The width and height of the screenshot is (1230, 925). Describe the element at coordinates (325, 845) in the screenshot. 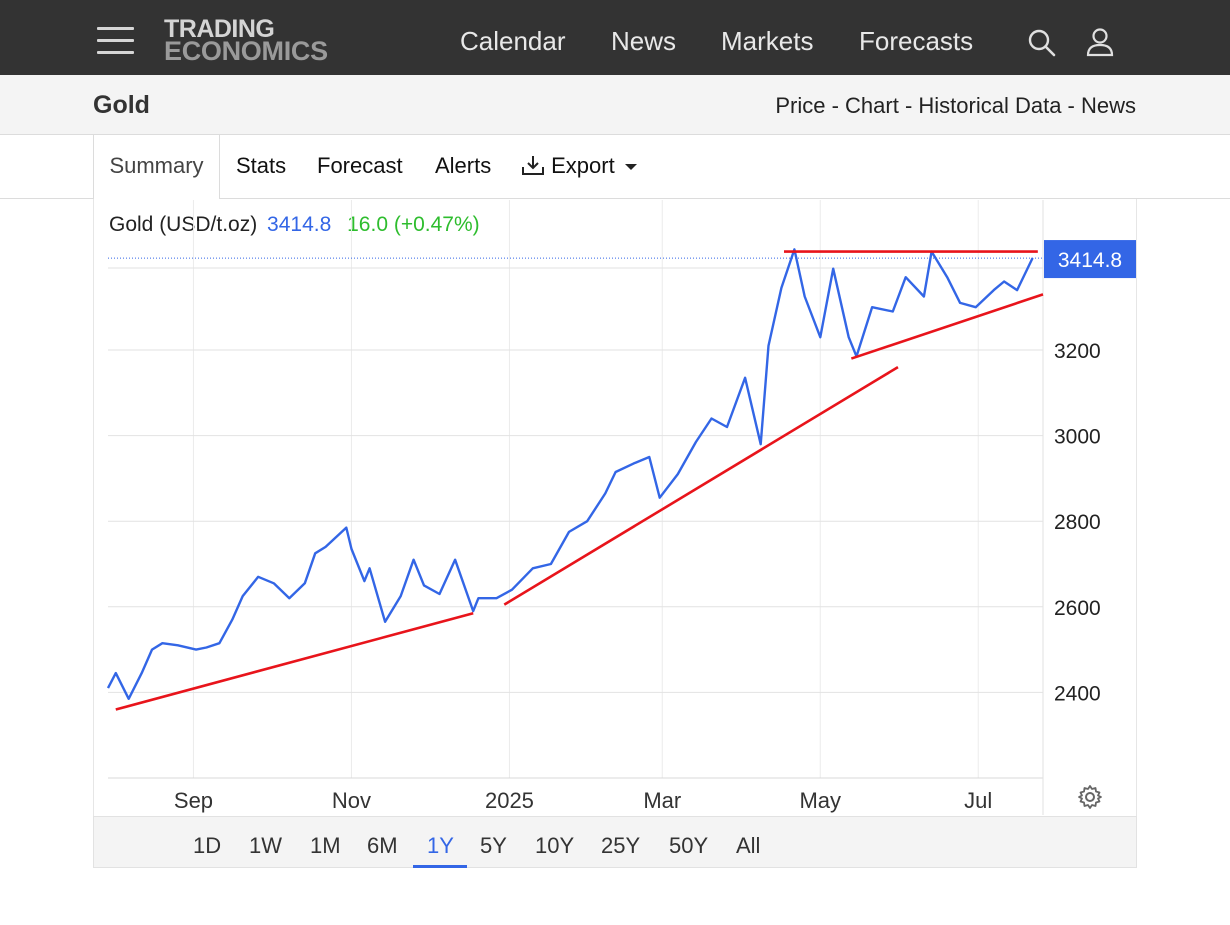

I see `range-1m: 1M` at that location.